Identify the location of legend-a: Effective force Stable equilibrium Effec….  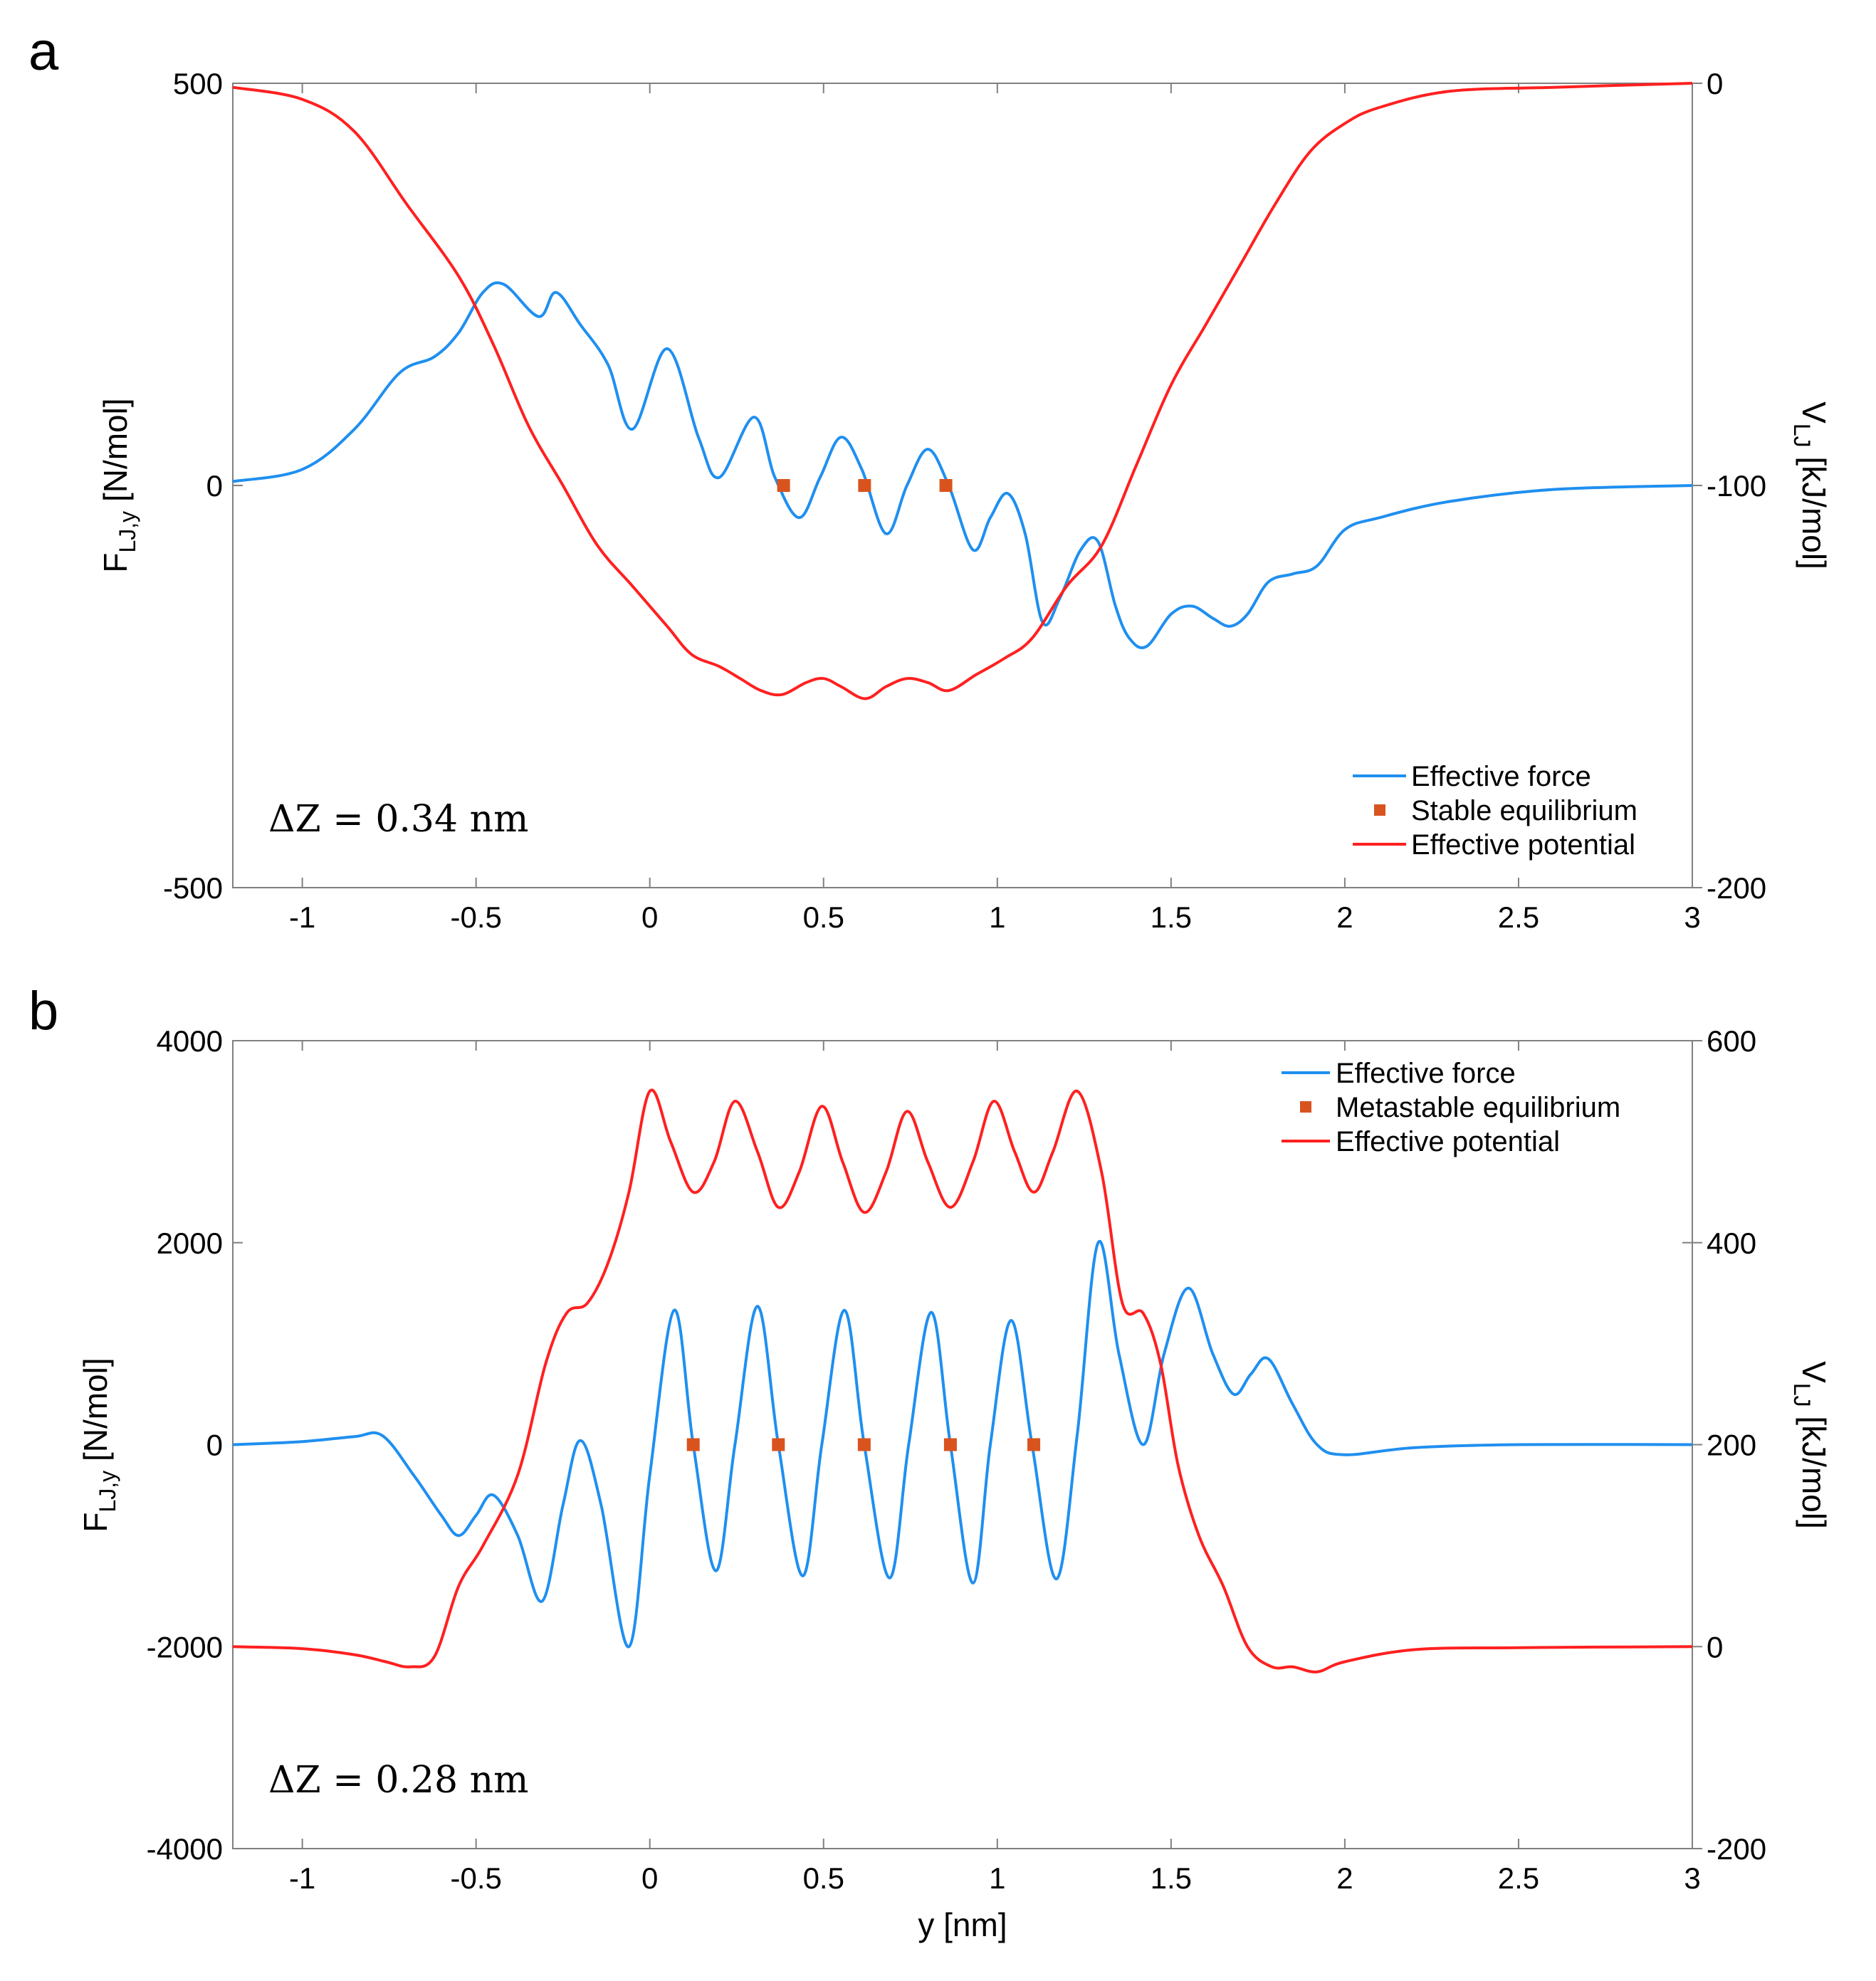
(1495, 811).